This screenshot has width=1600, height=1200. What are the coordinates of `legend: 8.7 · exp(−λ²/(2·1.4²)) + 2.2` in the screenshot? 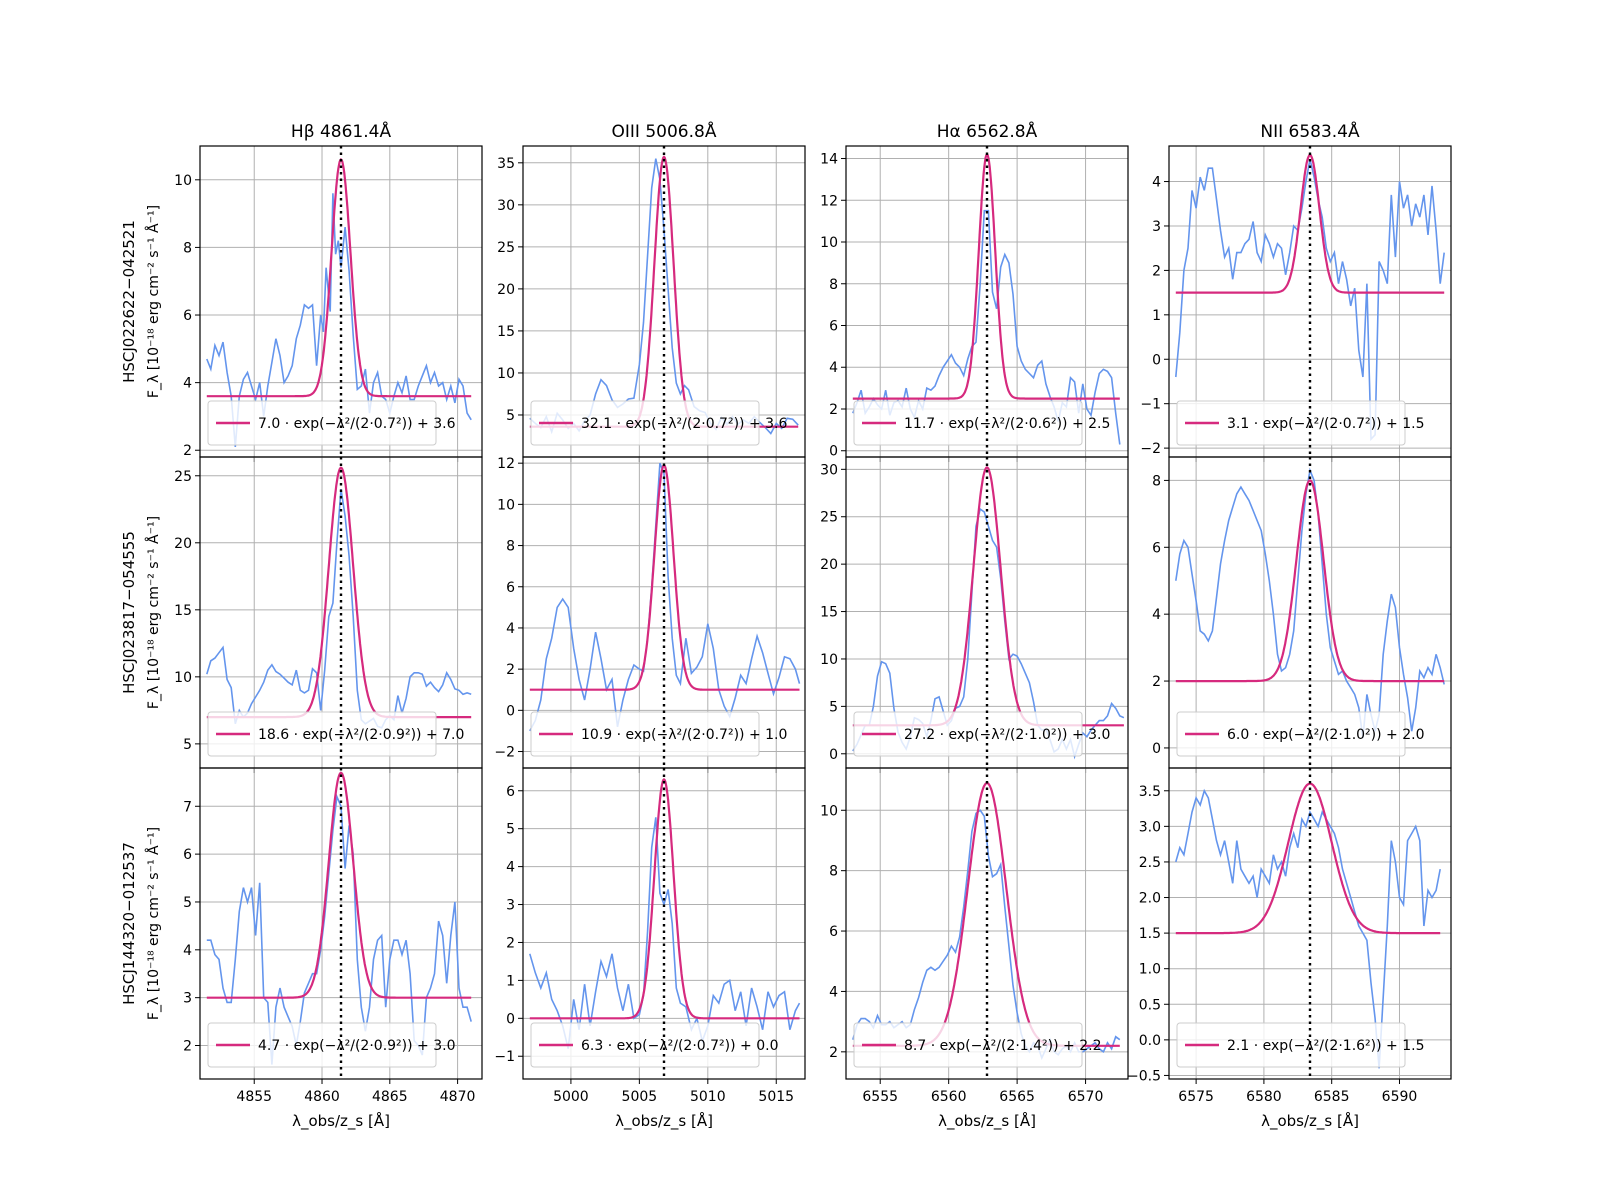 It's located at (977, 1045).